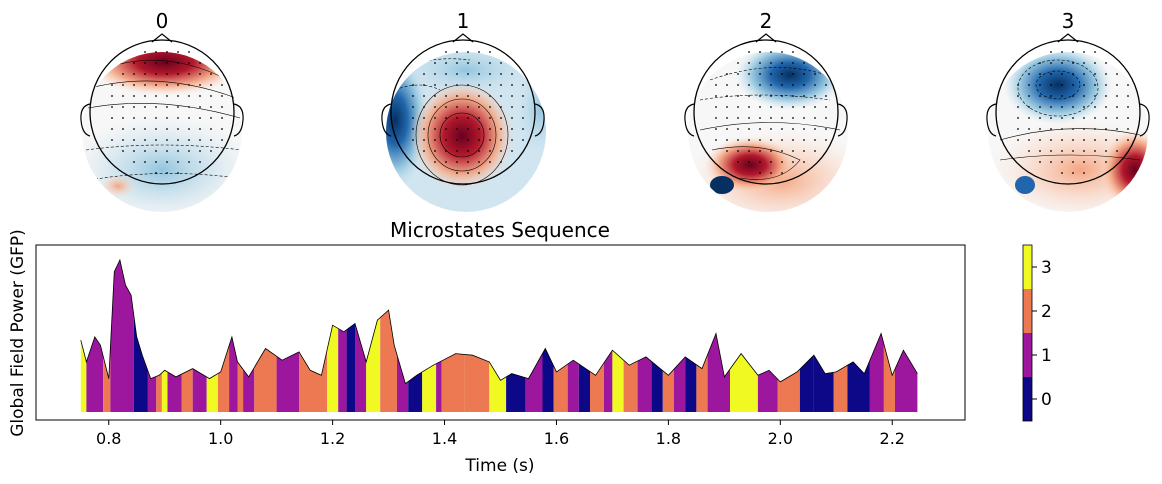  What do you see at coordinates (167, 112) in the screenshot?
I see `topomap-0-electrodes` at bounding box center [167, 112].